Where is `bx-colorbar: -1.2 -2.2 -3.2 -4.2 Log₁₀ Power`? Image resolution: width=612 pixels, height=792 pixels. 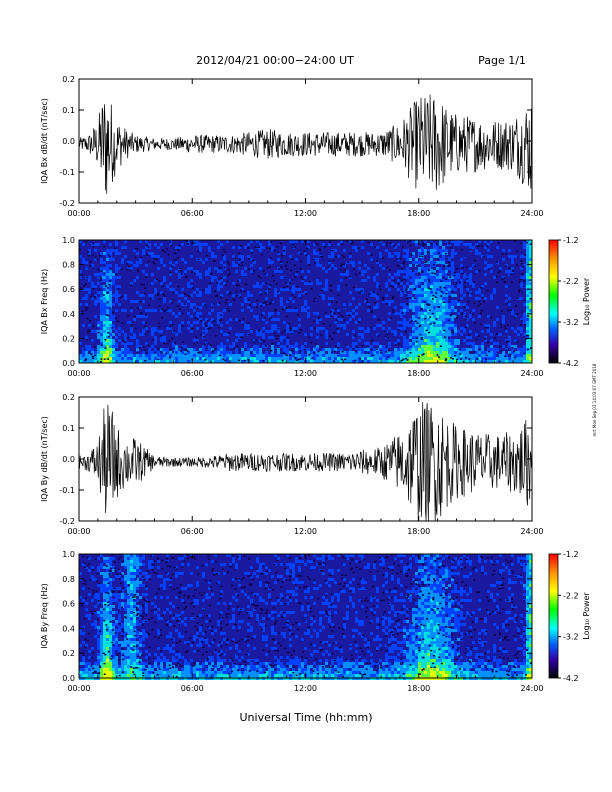
bx-colorbar: -1.2 -2.2 -3.2 -4.2 Log₁₀ Power is located at coordinates (569, 302).